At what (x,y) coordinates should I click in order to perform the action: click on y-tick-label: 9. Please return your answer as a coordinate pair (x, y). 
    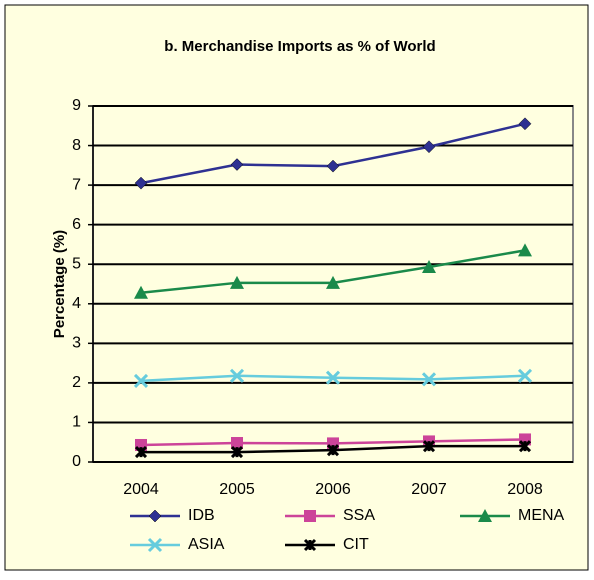
    Looking at the image, I should click on (76, 105).